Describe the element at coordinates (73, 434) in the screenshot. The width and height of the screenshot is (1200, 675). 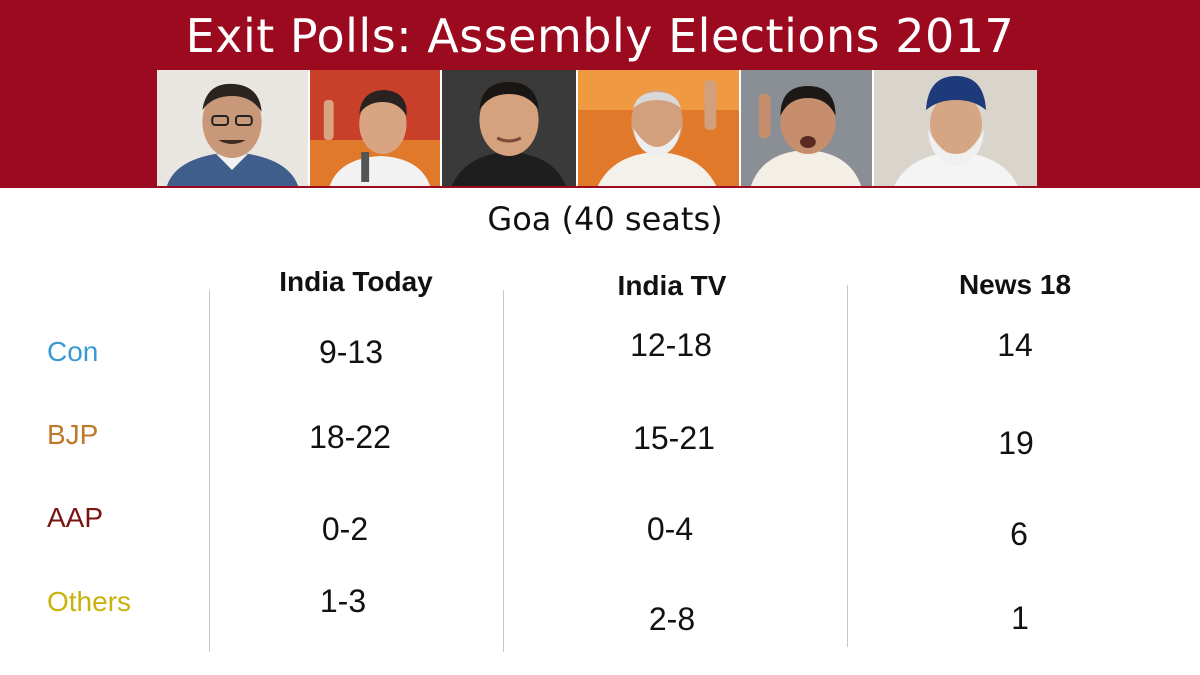
I see `party-label-bjp: BJP` at that location.